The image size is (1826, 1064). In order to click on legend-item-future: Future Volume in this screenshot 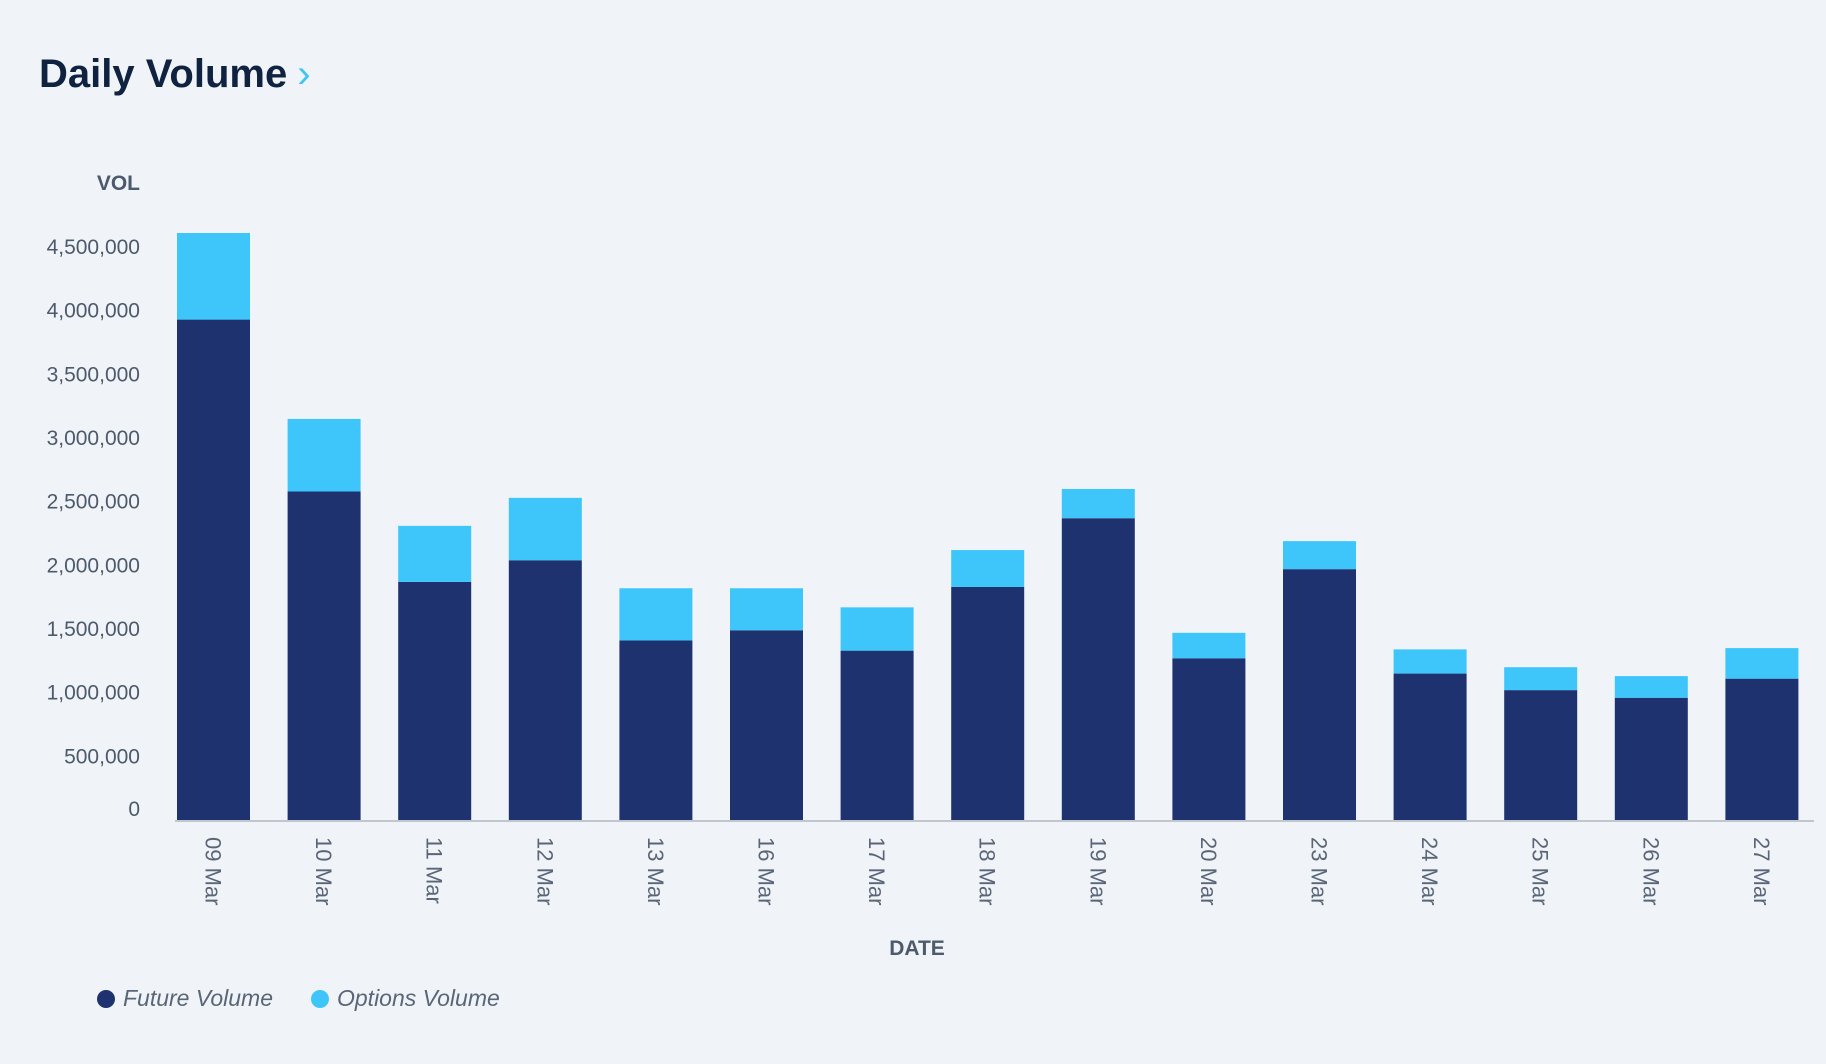, I will do `click(185, 998)`.